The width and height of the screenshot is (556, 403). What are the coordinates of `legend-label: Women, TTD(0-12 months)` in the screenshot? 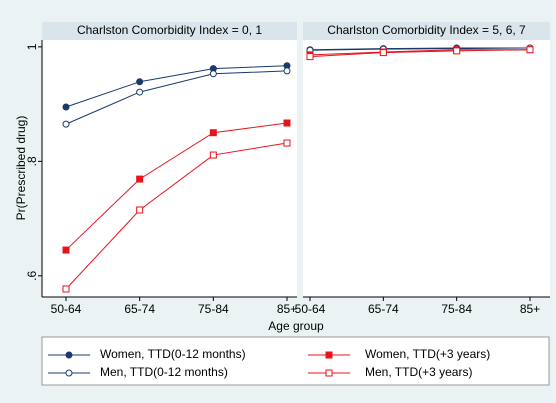 It's located at (173, 354).